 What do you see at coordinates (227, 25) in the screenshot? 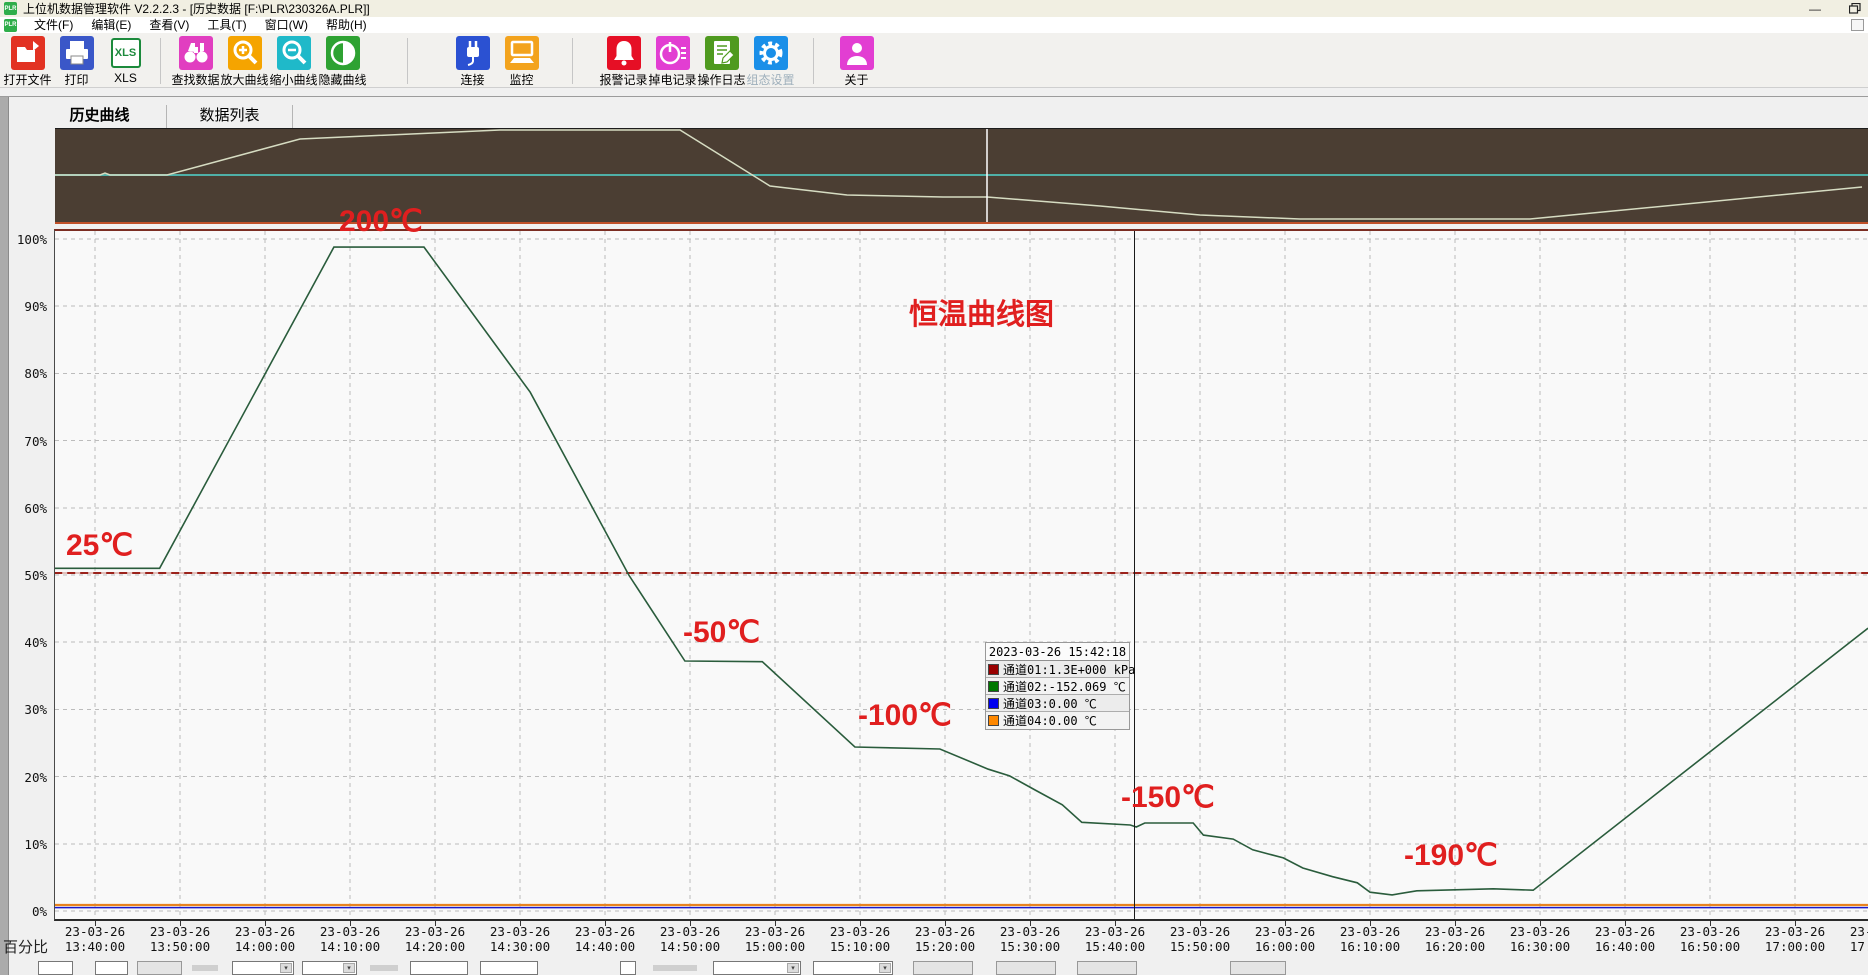
I see `menu-工具: 工具(T)` at bounding box center [227, 25].